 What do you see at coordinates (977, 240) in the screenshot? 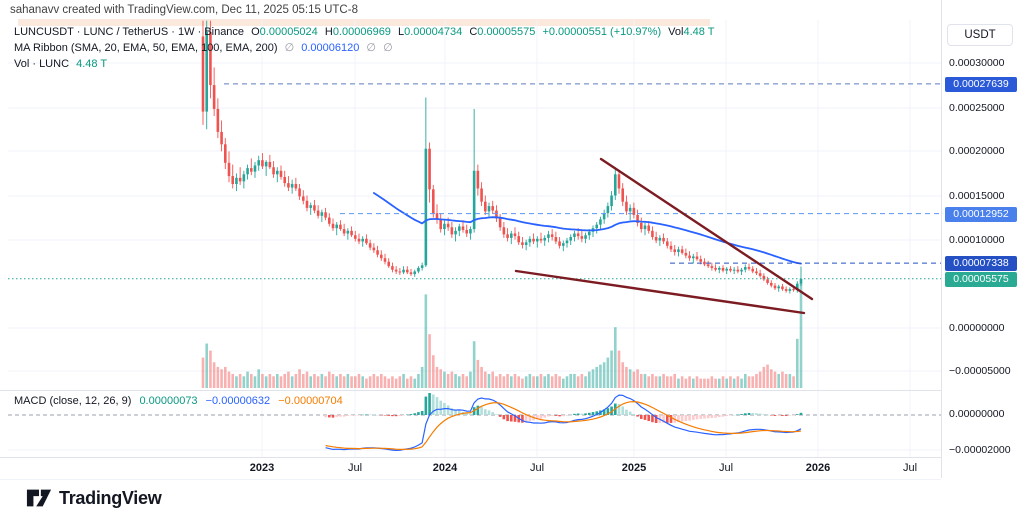
I see `price-tick-label: 0.00010000` at bounding box center [977, 240].